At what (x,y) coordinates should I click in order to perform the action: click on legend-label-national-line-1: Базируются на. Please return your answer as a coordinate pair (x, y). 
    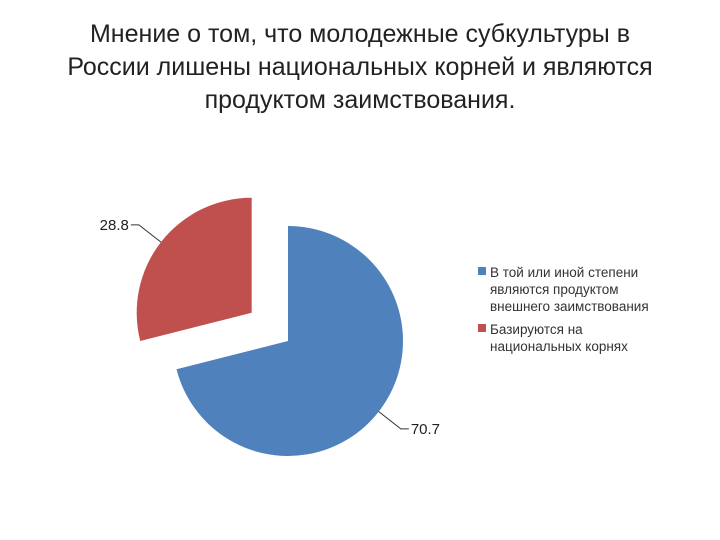
    Looking at the image, I should click on (536, 329).